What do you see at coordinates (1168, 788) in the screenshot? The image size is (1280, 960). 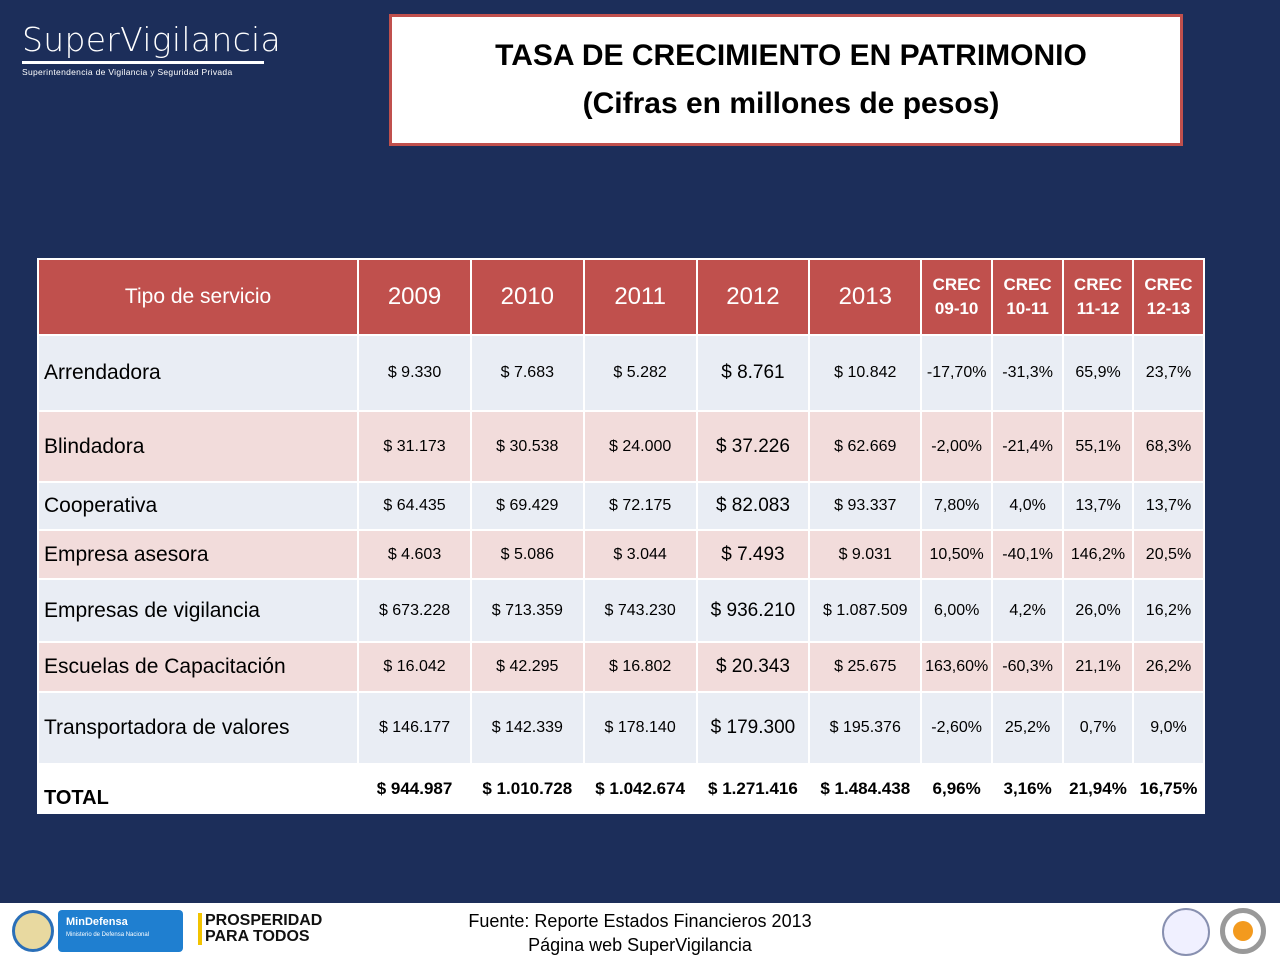 I see `total-cell: 16,75%` at bounding box center [1168, 788].